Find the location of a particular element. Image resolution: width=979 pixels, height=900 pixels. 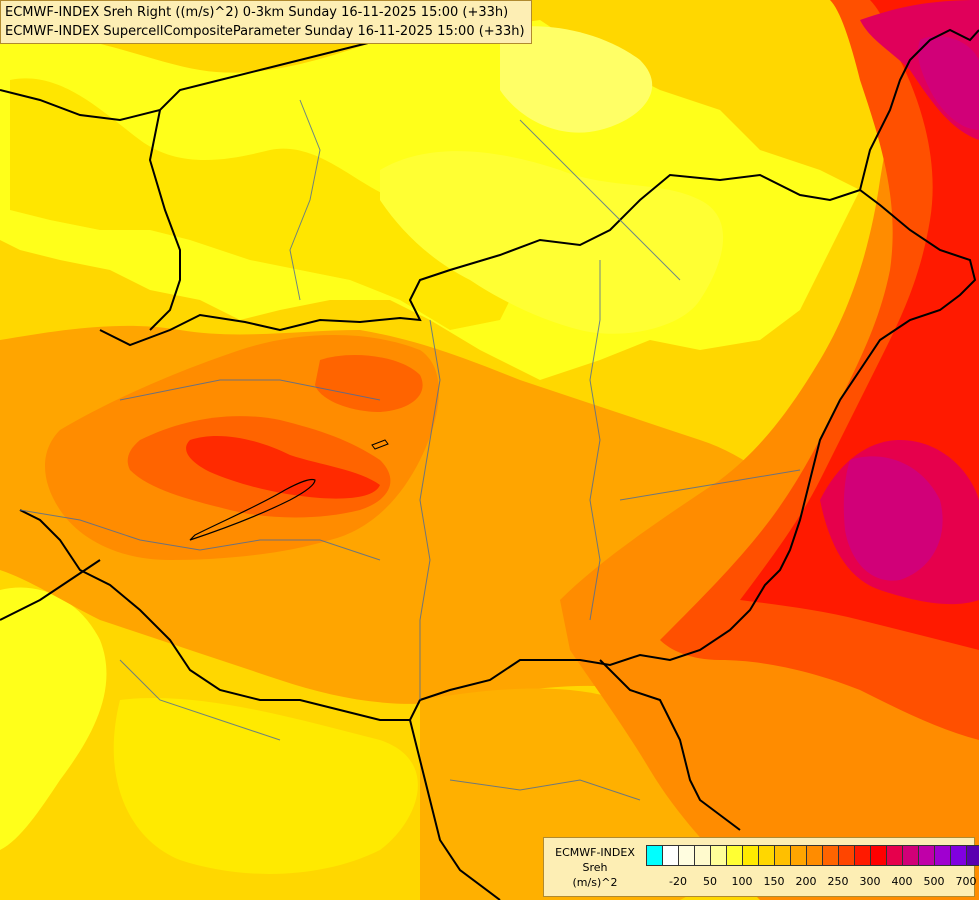

legend-title-model: ECMWF-INDEX is located at coordinates (595, 852).